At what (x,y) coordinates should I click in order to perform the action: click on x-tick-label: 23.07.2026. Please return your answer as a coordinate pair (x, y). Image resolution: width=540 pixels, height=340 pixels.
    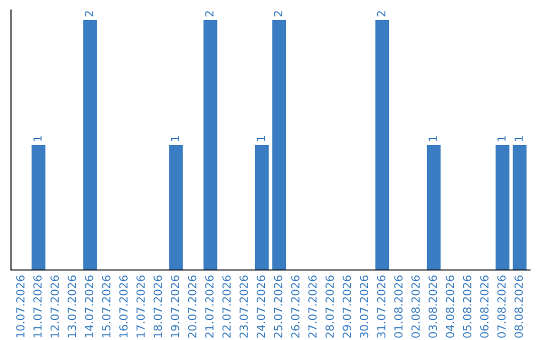
    Looking at the image, I should click on (244, 307).